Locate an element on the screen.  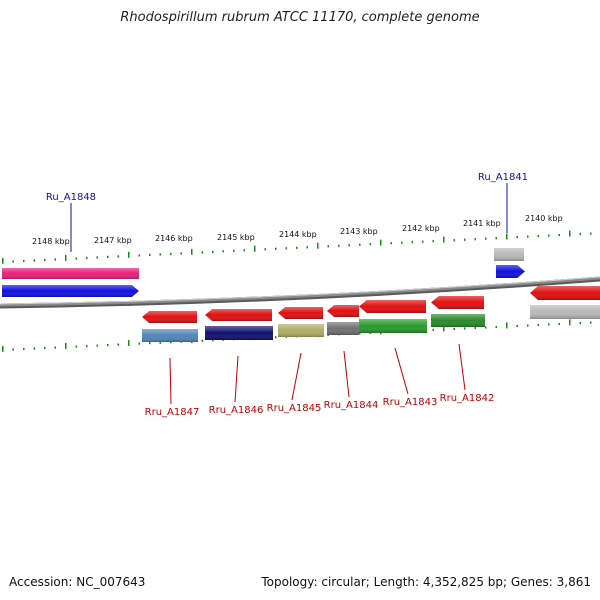
gene-label-bottom: Rru_A1844 is located at coordinates (351, 405).